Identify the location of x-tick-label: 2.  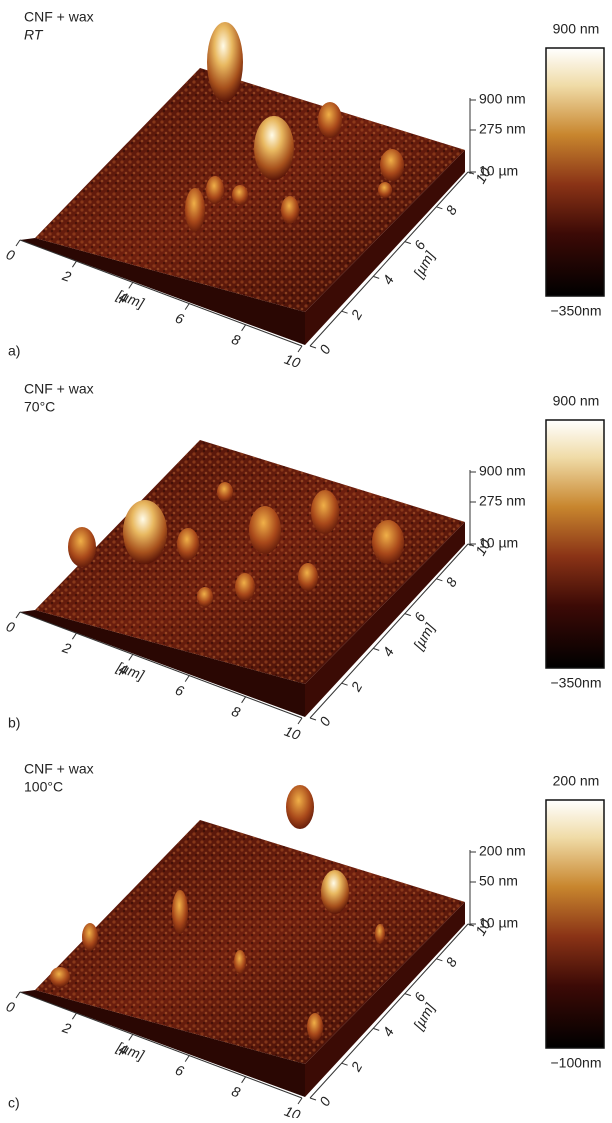
(67, 648).